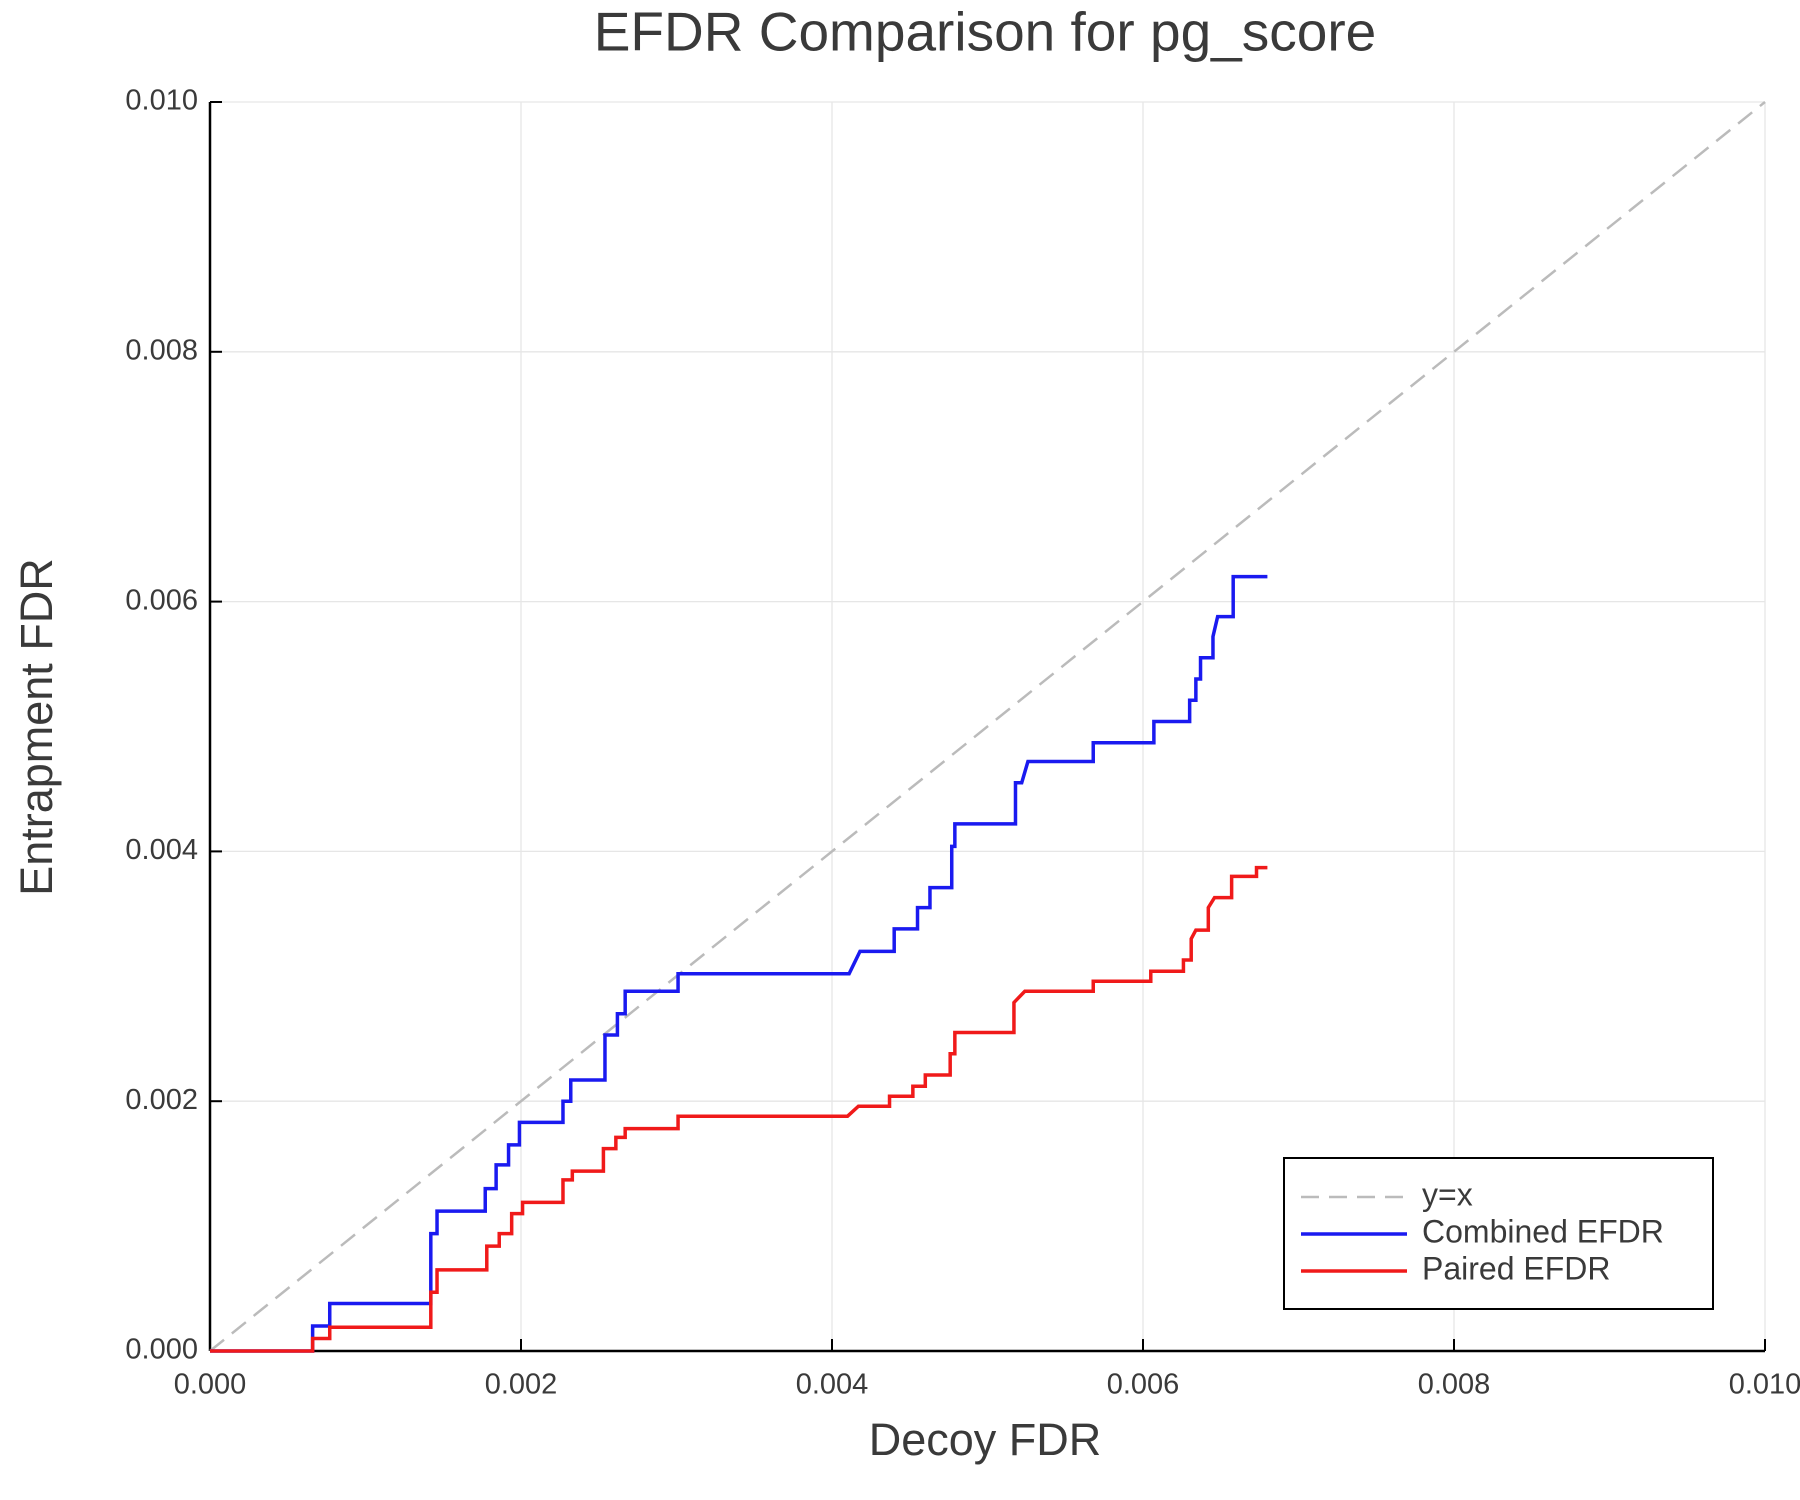 This screenshot has height=1500, width=1800. I want to click on y-tick-label: 0.008, so click(161, 350).